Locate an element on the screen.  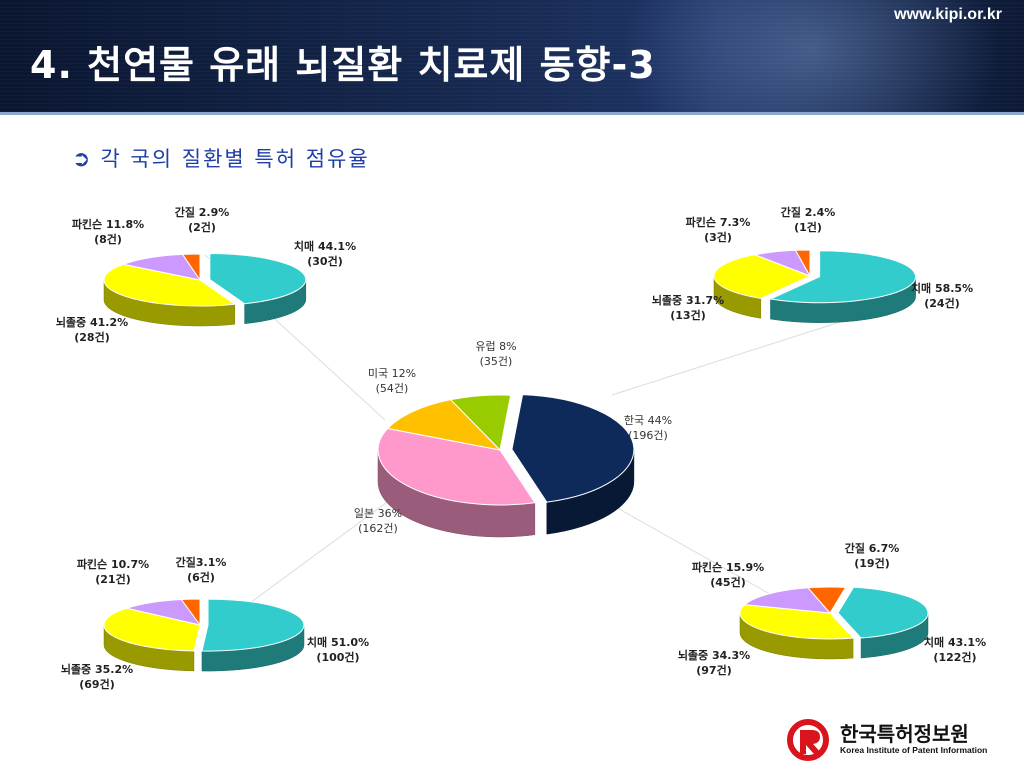
slice-count-label: (162건) is located at coordinates (378, 528).